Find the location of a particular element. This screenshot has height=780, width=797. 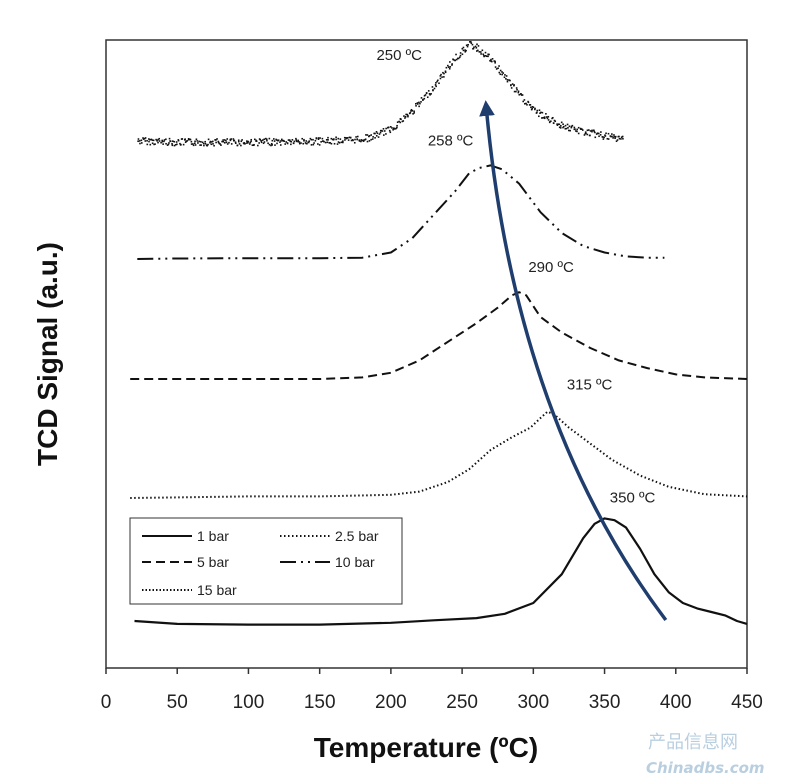

peak-label-15-bar: 250 ºC is located at coordinates (399, 55).